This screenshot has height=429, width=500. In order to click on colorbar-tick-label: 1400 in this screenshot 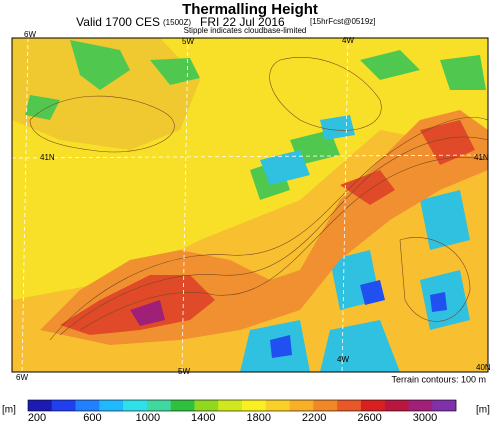, I will do `click(203, 418)`.